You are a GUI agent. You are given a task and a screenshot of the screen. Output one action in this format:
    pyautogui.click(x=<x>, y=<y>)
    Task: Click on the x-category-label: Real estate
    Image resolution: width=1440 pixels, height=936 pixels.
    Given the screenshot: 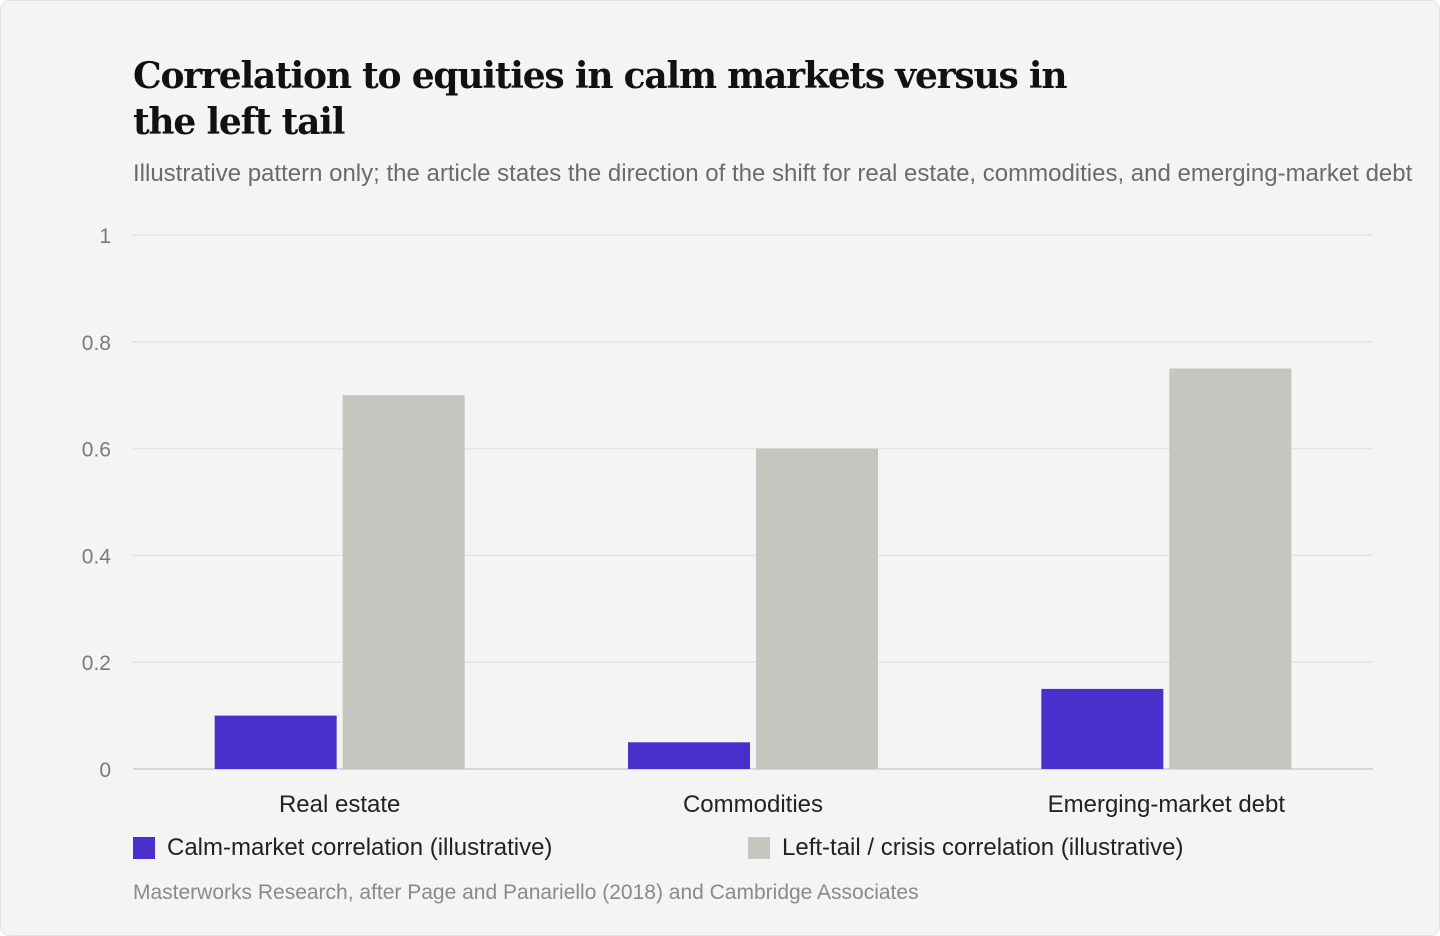 What is the action you would take?
    pyautogui.click(x=339, y=804)
    